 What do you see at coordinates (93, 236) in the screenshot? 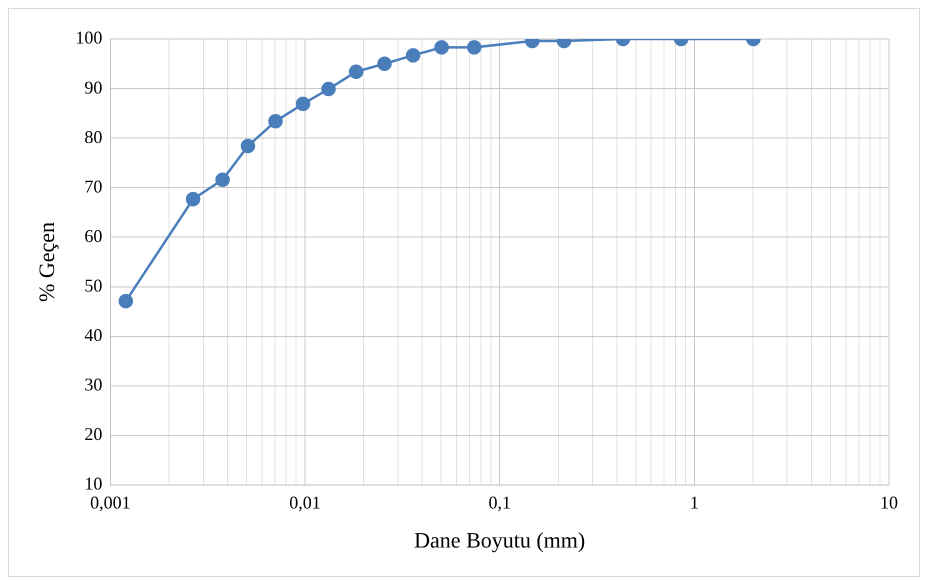
I see `y-tick-label: 60` at bounding box center [93, 236].